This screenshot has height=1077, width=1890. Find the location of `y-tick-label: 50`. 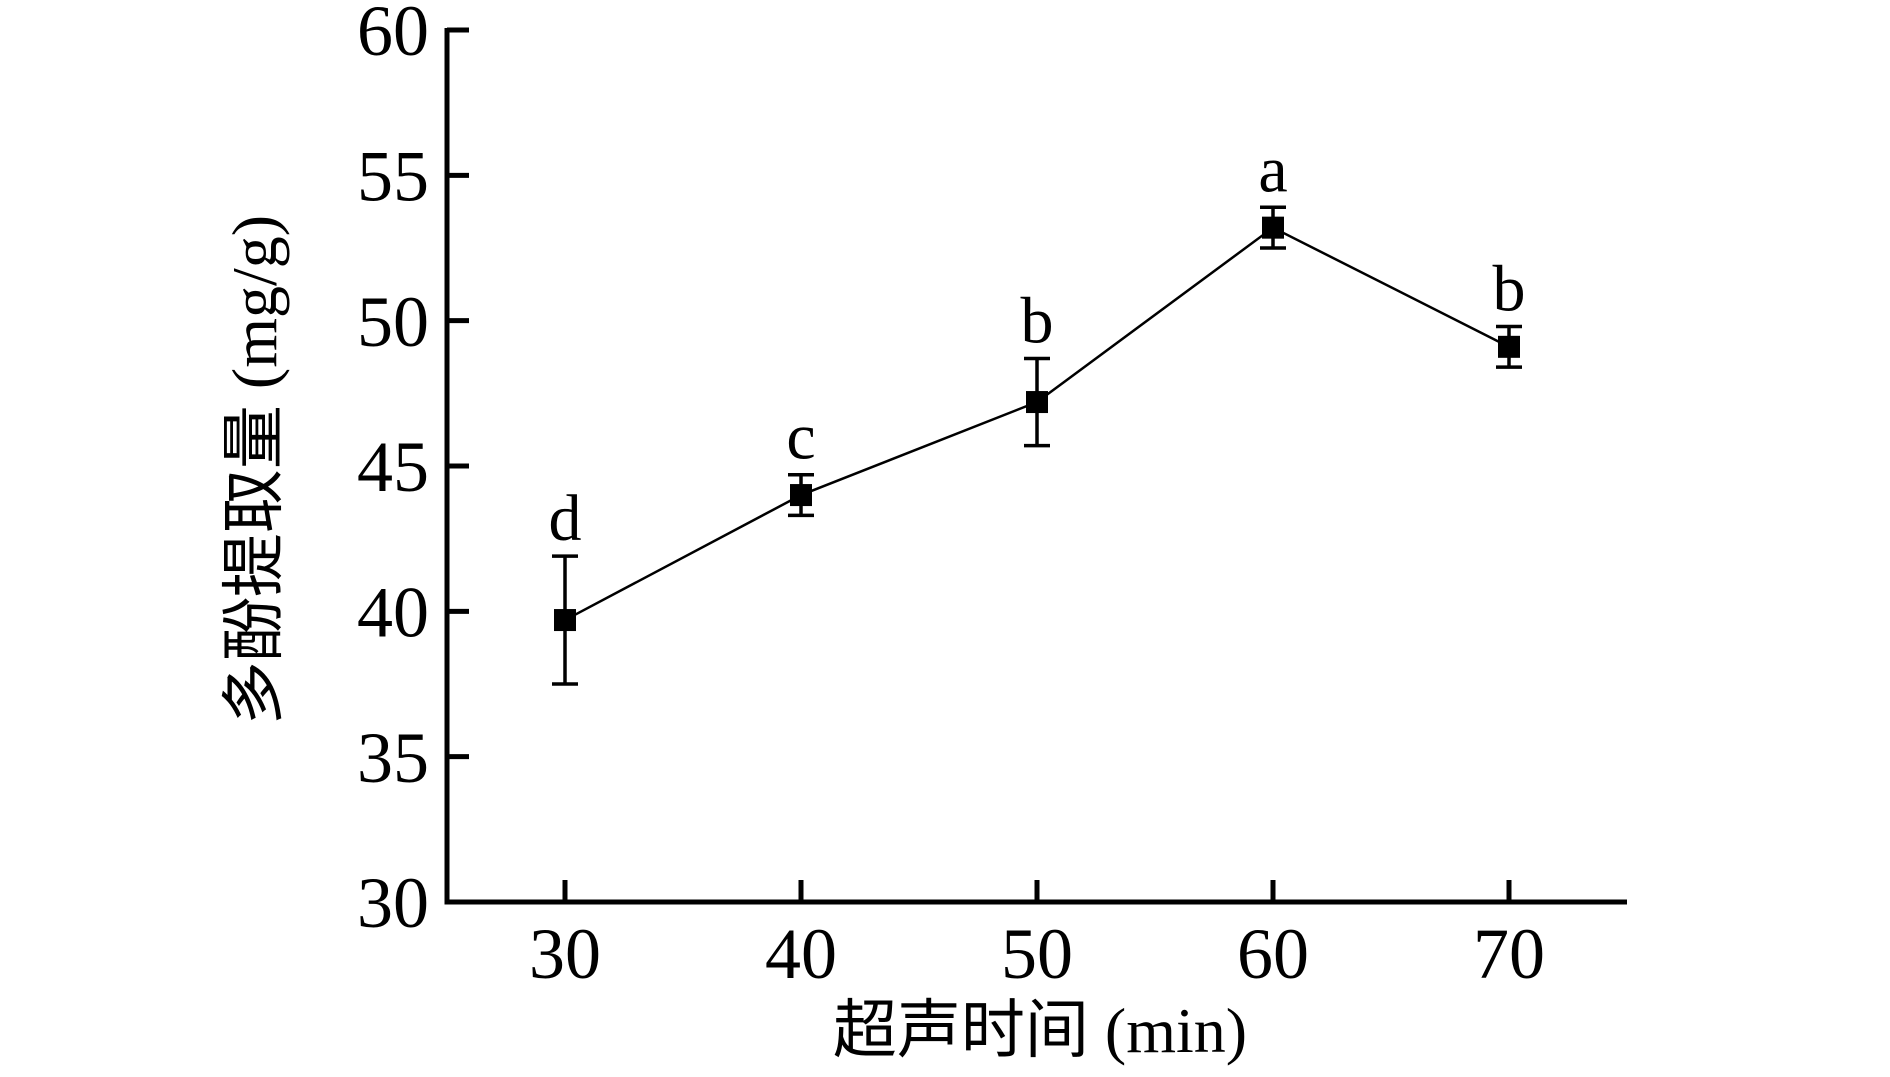

y-tick-label: 50 is located at coordinates (393, 322).